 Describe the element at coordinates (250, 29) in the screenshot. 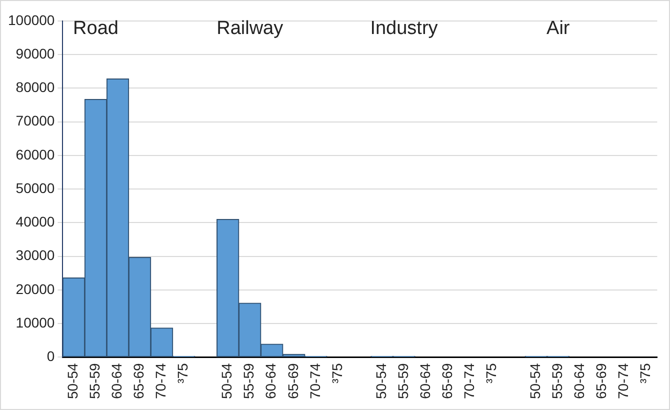

I see `annotation: Railway` at that location.